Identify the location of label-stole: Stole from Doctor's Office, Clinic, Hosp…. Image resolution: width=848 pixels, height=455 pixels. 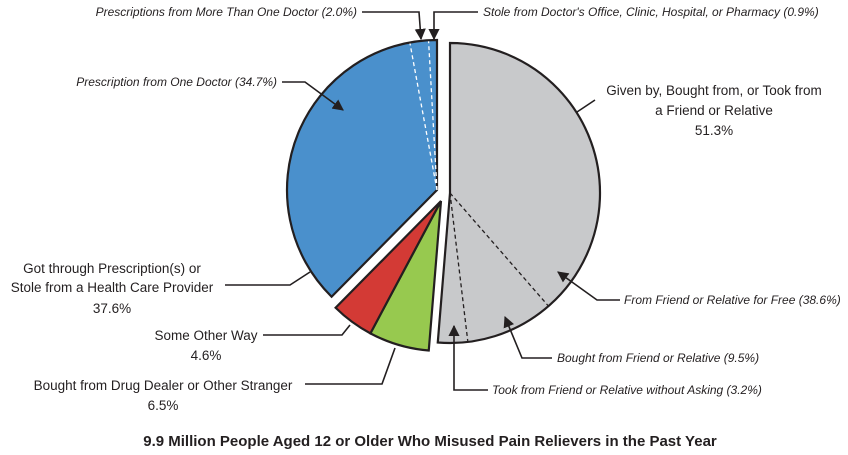
(651, 12).